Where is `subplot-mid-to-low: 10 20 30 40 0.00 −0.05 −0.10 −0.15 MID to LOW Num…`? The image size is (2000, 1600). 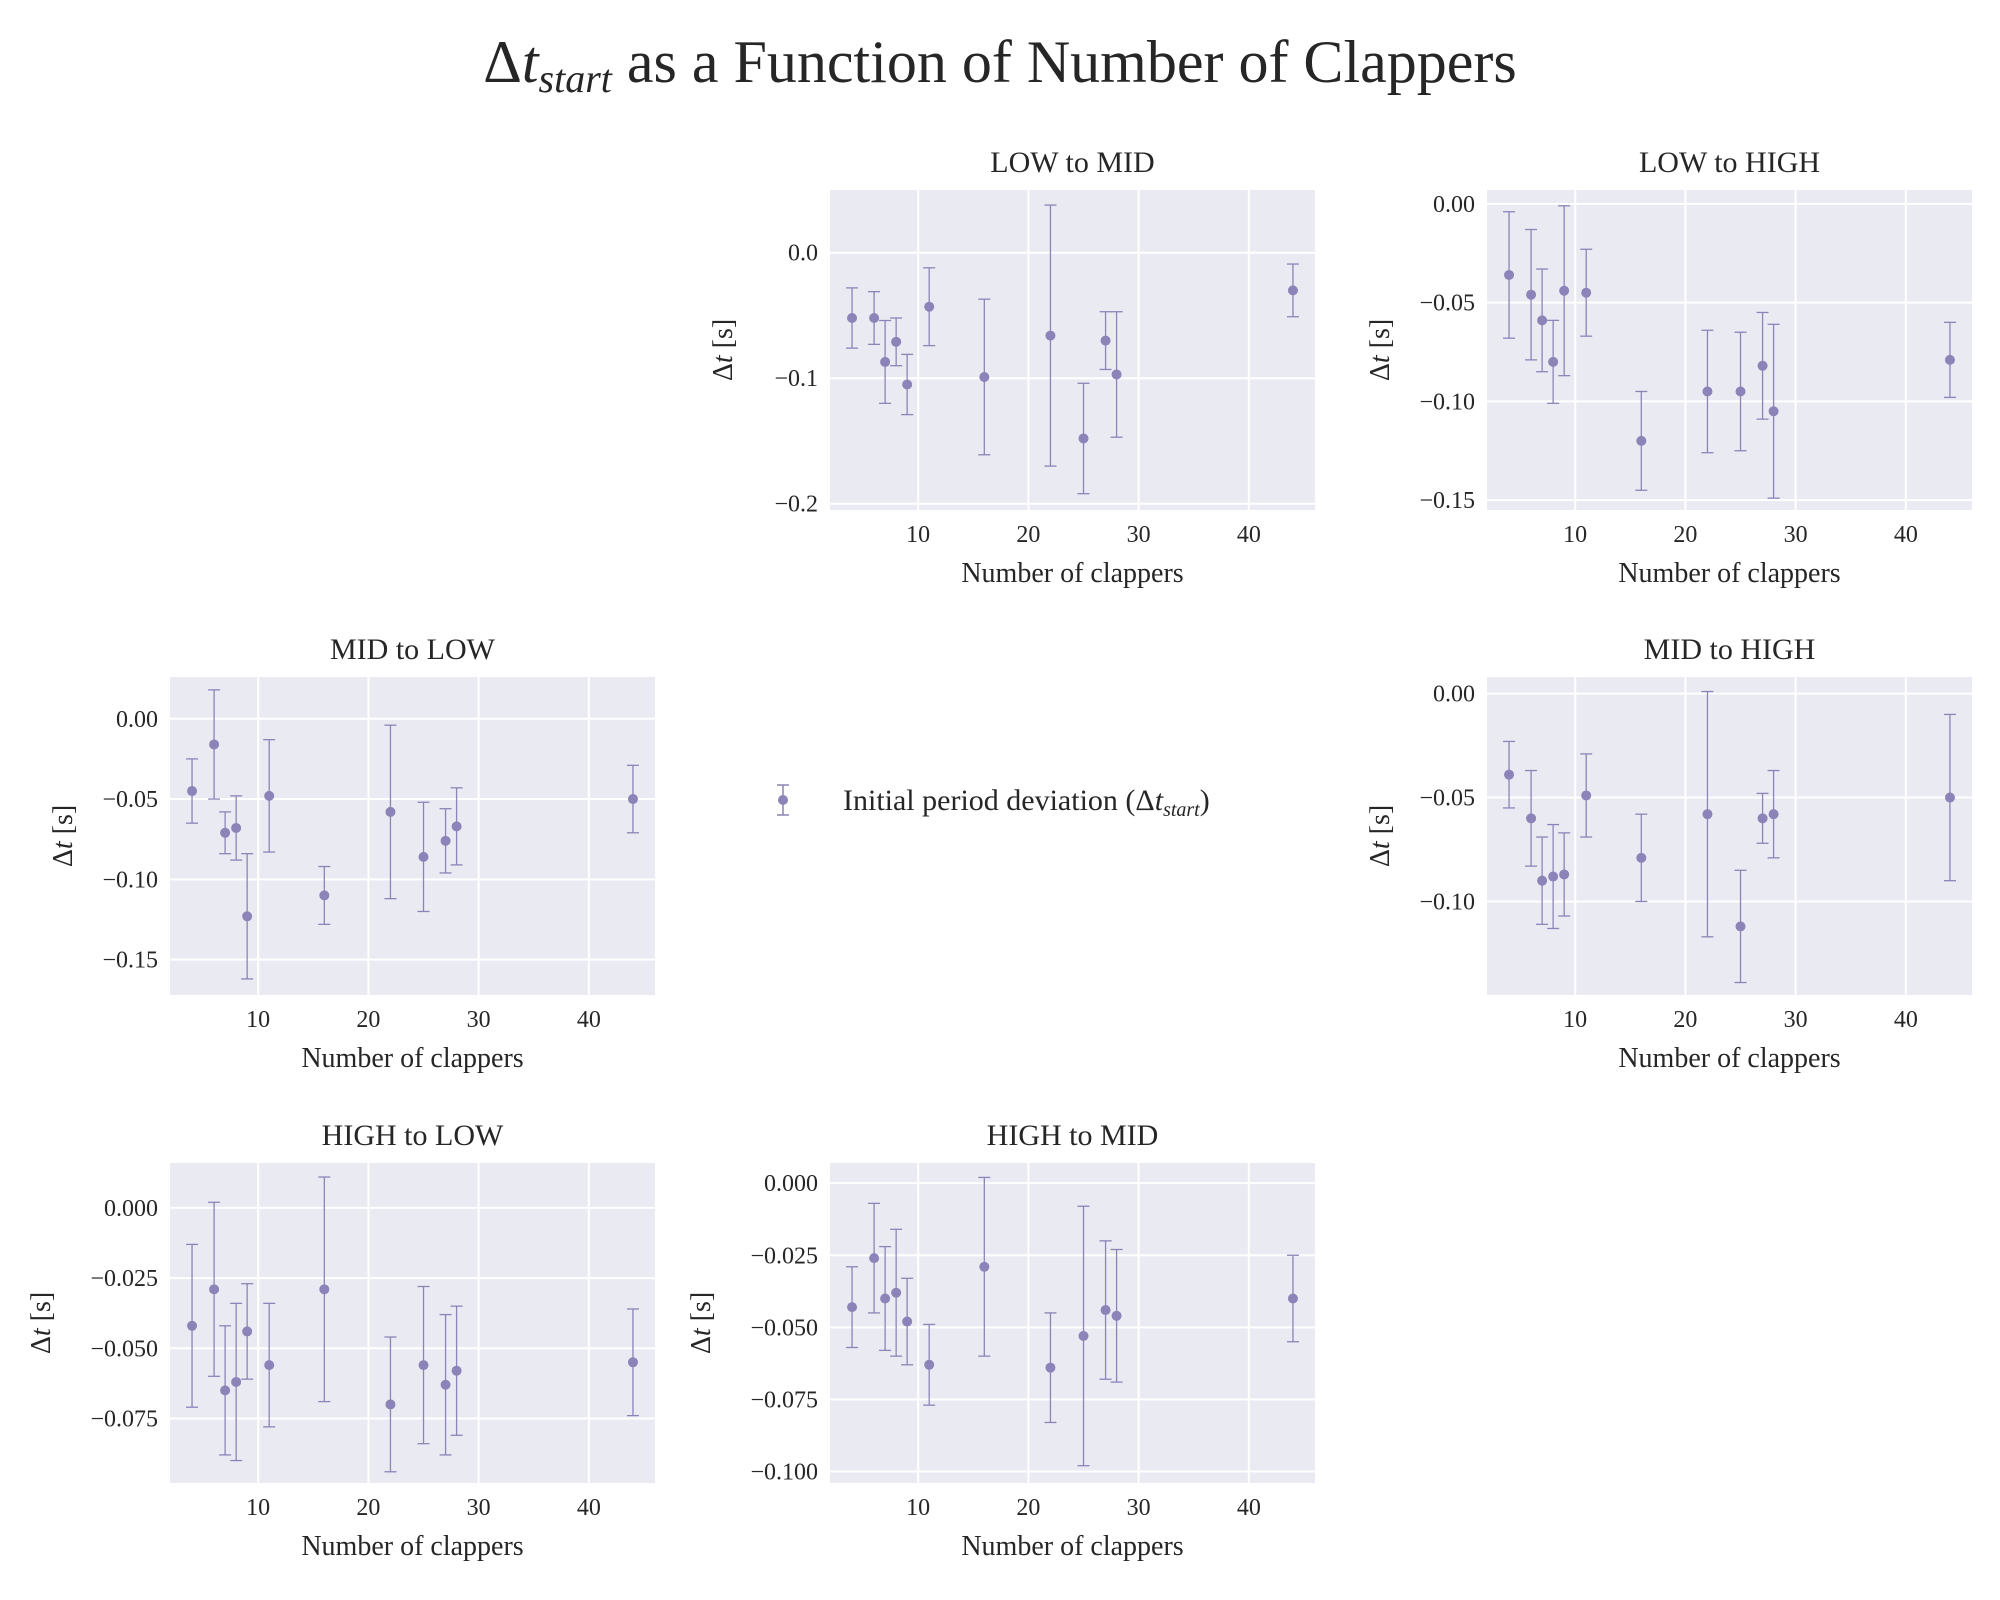 subplot-mid-to-low: 10 20 30 40 0.00 −0.05 −0.10 −0.15 MID to LOW Num… is located at coordinates (351, 853).